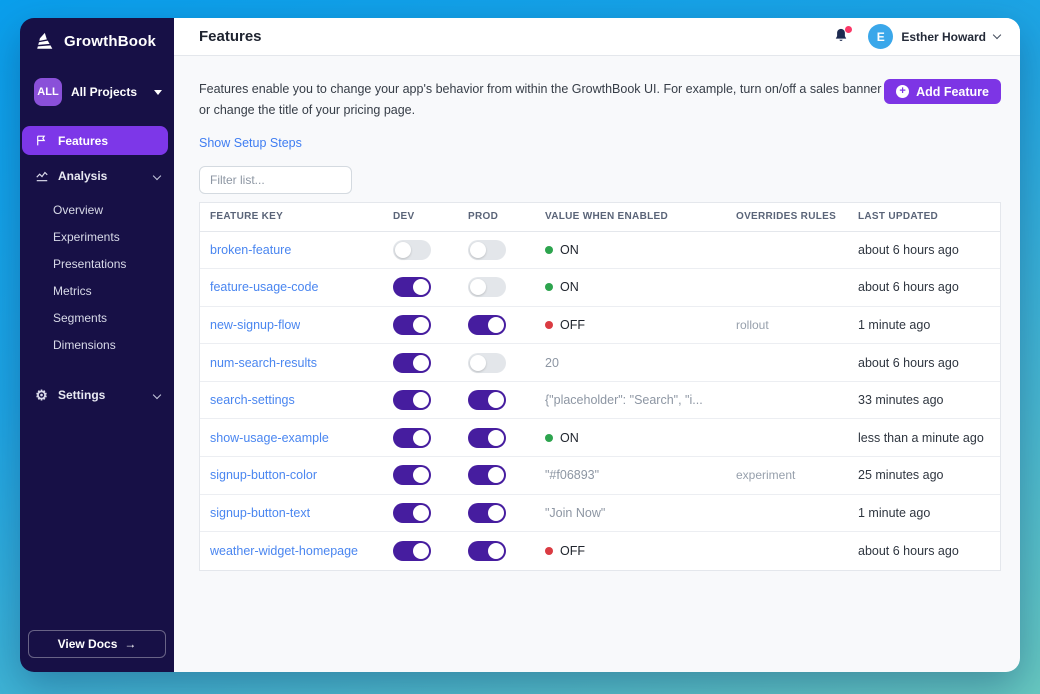  I want to click on value-cell: 20, so click(630, 363).